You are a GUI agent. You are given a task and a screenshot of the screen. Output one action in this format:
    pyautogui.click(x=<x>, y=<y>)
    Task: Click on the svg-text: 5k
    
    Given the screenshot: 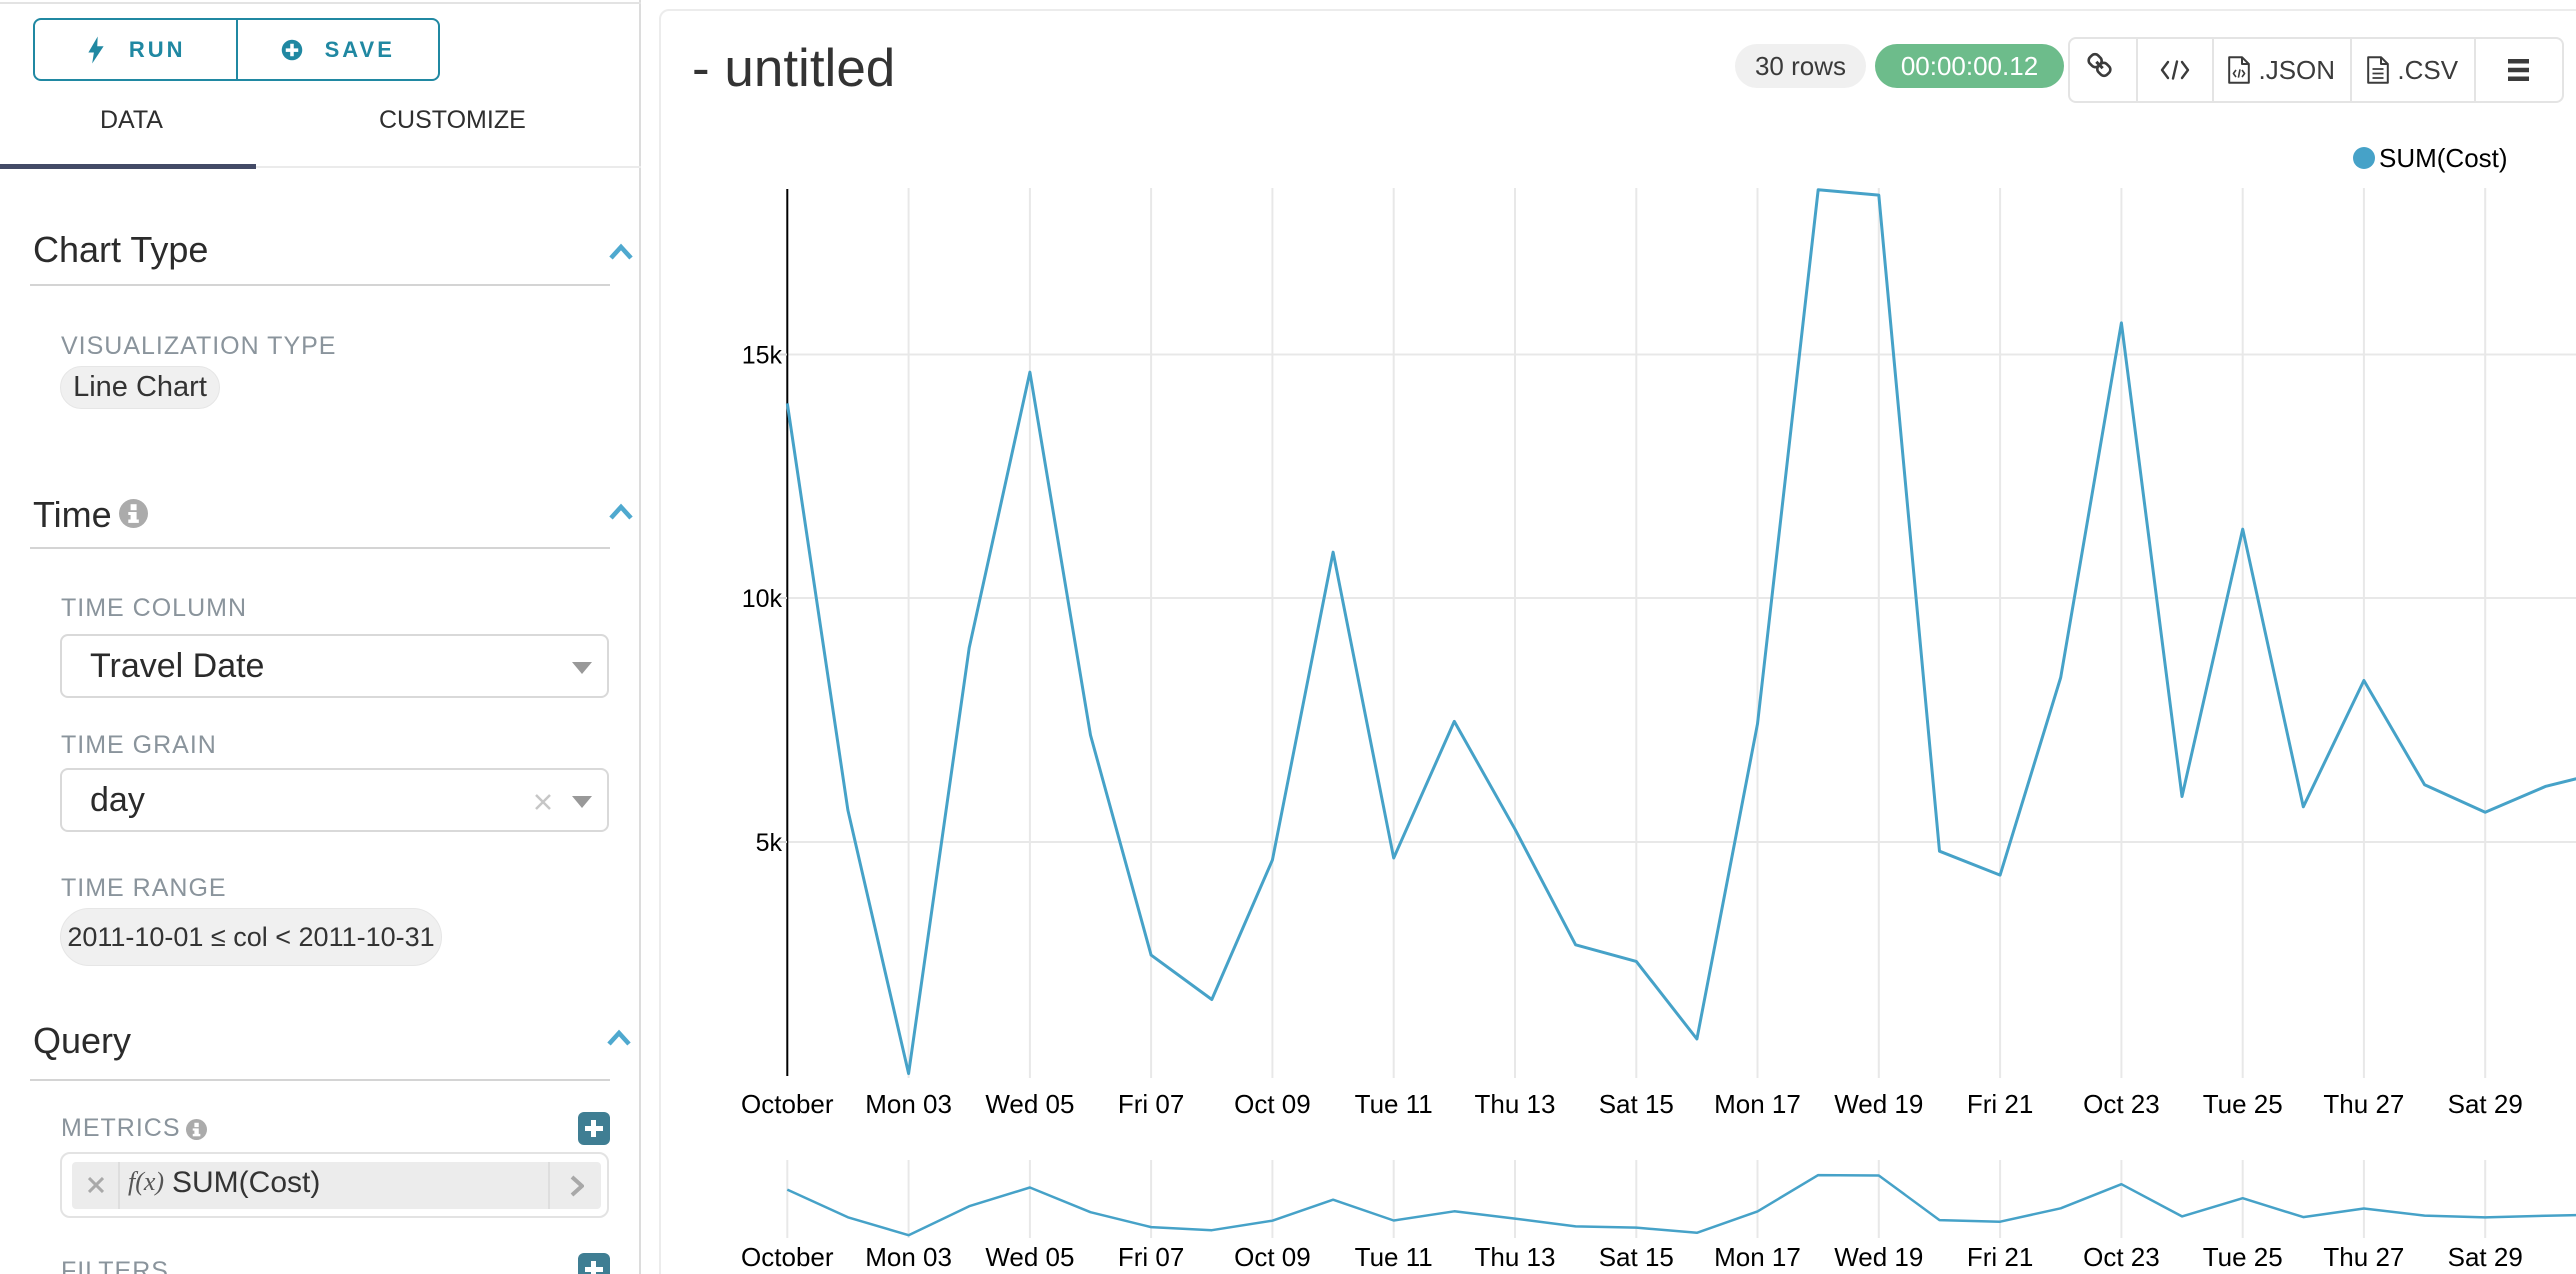 What is the action you would take?
    pyautogui.click(x=769, y=843)
    